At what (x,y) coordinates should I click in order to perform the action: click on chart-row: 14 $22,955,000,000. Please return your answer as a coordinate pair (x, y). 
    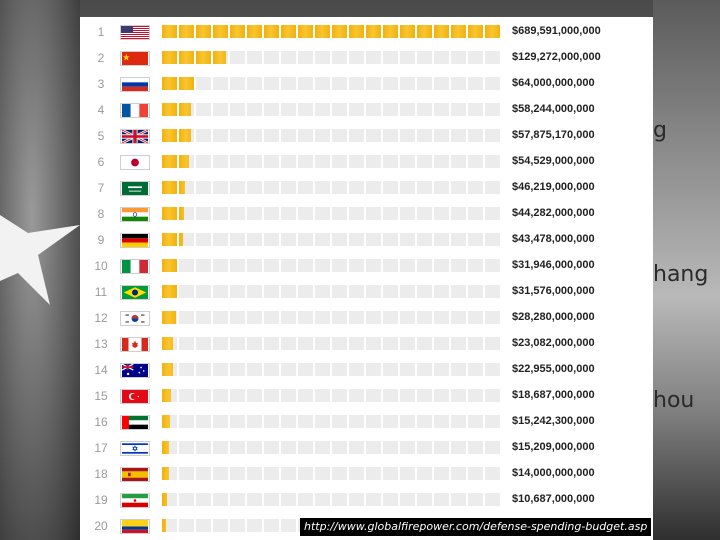
    Looking at the image, I should click on (366, 369).